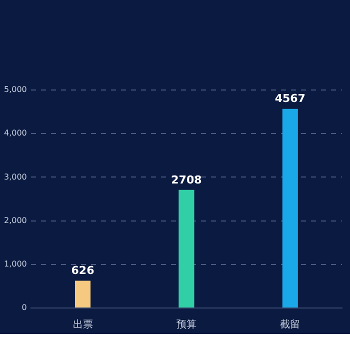  Describe the element at coordinates (83, 271) in the screenshot. I see `data-label: 626` at that location.